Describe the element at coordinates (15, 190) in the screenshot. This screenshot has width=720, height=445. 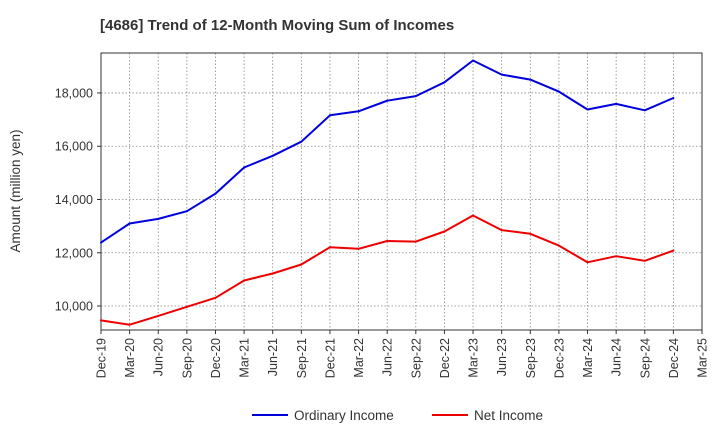
I see `y-axis-label: Amount (million yen)` at that location.